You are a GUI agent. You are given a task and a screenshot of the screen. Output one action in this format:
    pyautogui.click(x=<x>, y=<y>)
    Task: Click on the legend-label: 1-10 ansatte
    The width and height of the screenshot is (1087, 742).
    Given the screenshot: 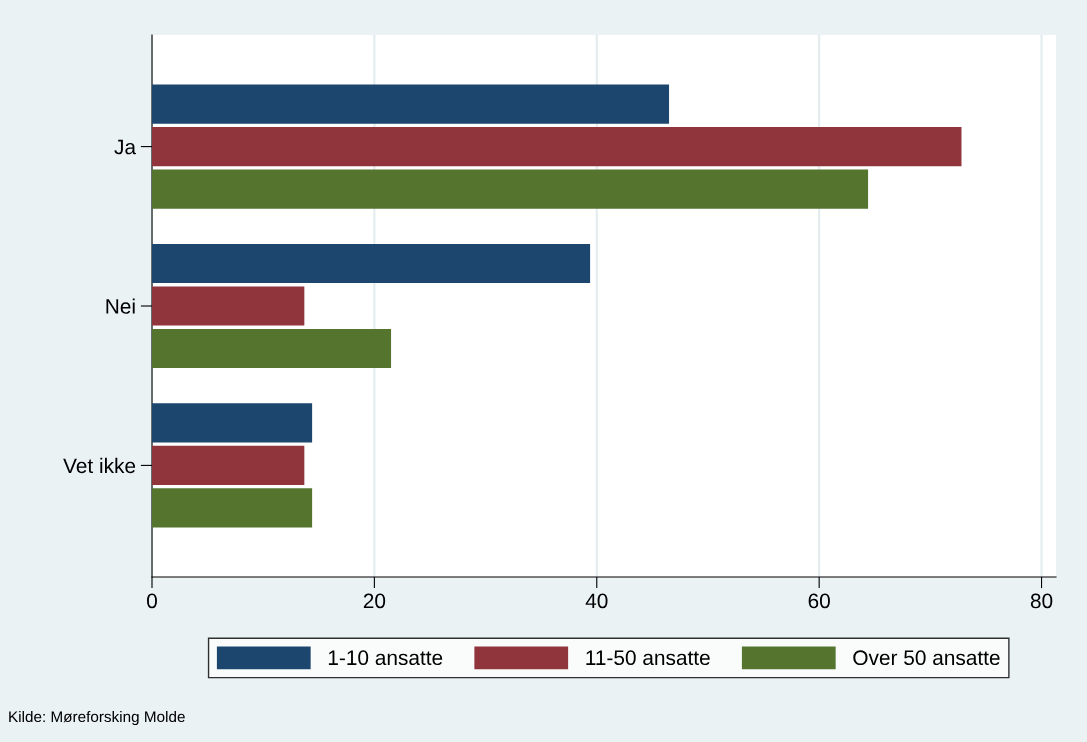 What is the action you would take?
    pyautogui.click(x=385, y=658)
    